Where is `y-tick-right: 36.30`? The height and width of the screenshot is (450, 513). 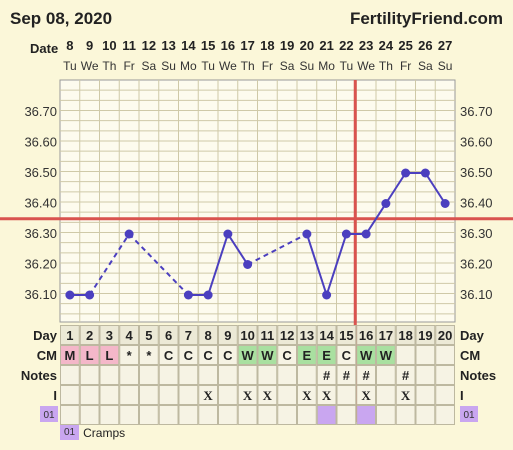 y-tick-right: 36.30 is located at coordinates (476, 233).